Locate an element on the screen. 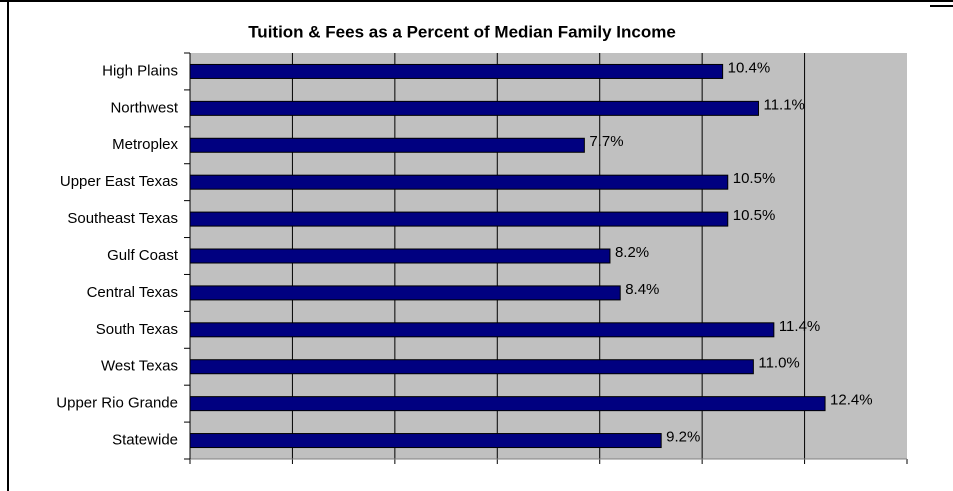  y-tick-label: High Plains is located at coordinates (140, 70).